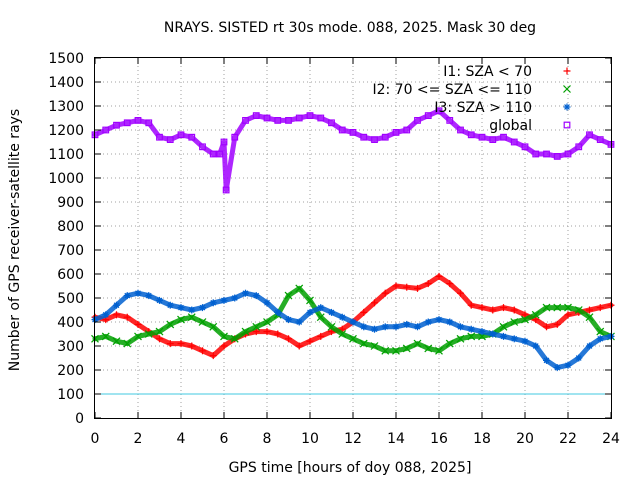  Describe the element at coordinates (70, 203) in the screenshot. I see `y-tick-label: 900` at that location.